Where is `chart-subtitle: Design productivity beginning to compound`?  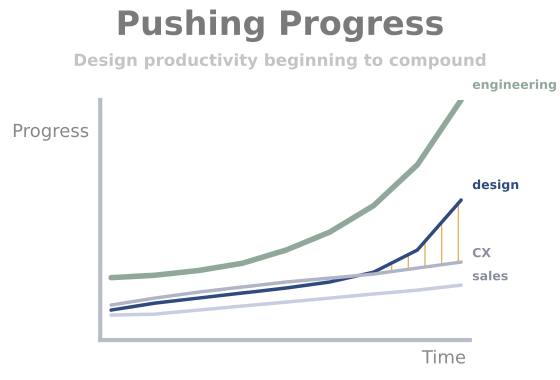 chart-subtitle: Design productivity beginning to compound is located at coordinates (280, 61).